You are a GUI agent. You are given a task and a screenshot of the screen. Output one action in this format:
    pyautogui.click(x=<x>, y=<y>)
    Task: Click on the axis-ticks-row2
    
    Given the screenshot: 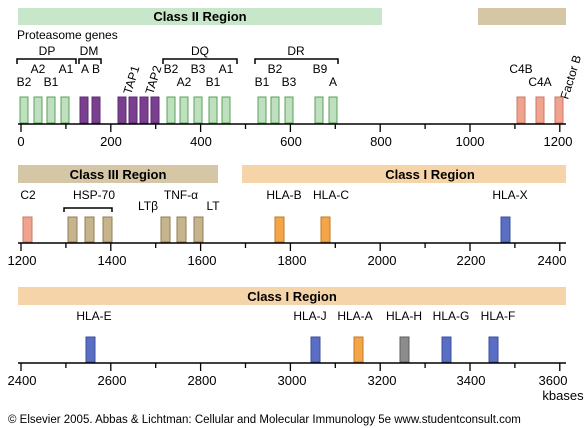 What is the action you would take?
    pyautogui.click(x=290, y=247)
    